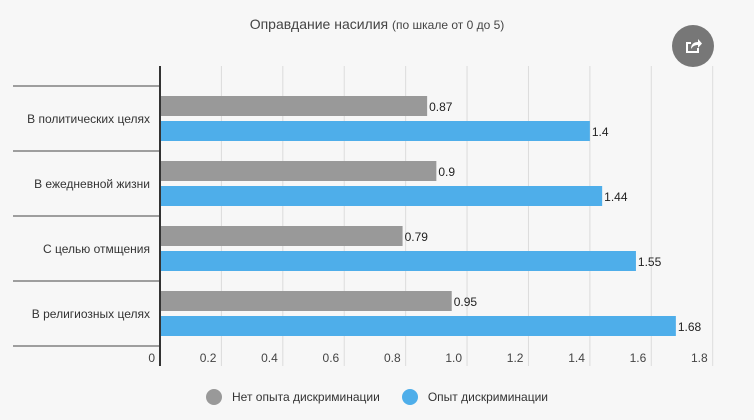 The height and width of the screenshot is (420, 754). Describe the element at coordinates (650, 262) in the screenshot. I see `data-label: 1.55` at that location.